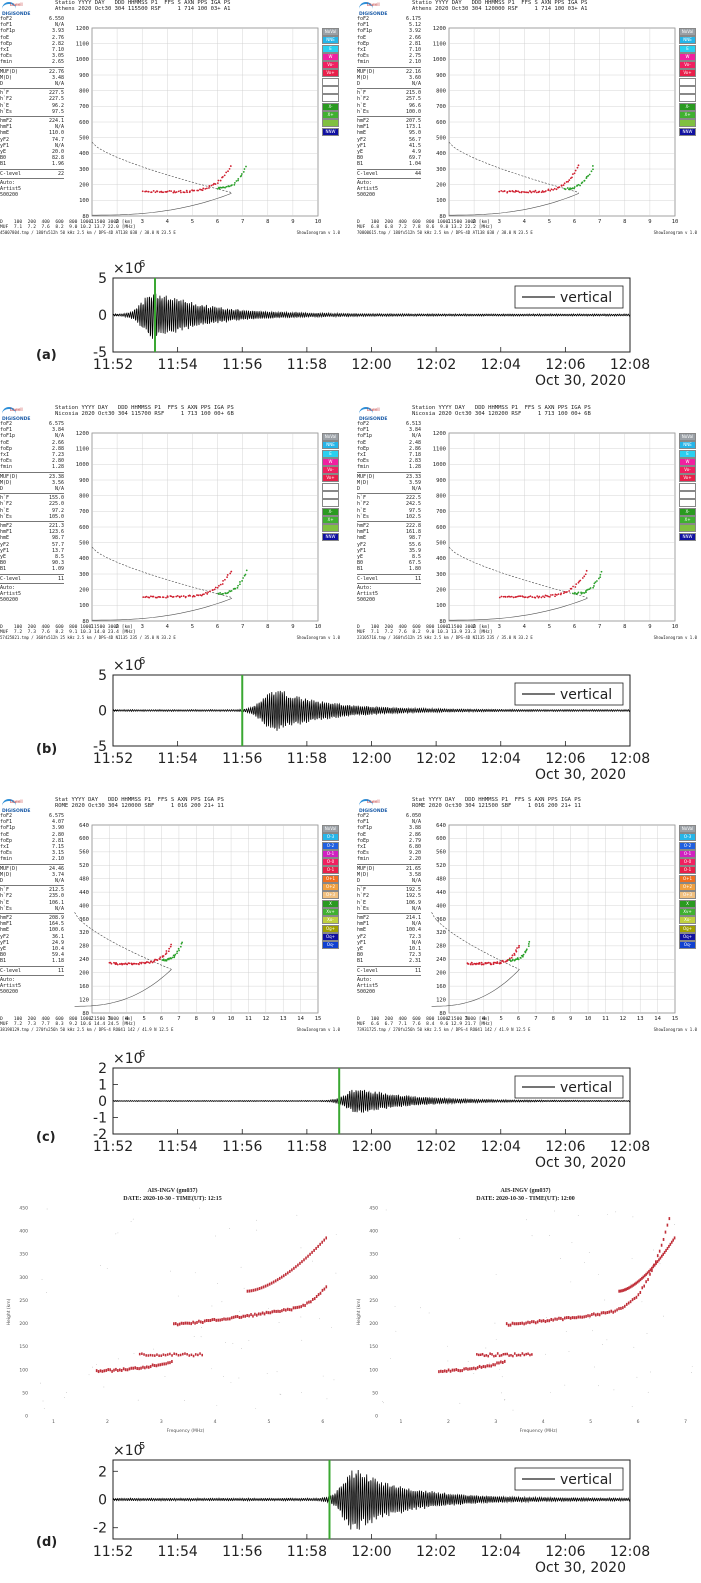 The image size is (701, 1583). I want to click on param-name: Auto:, so click(8, 182).